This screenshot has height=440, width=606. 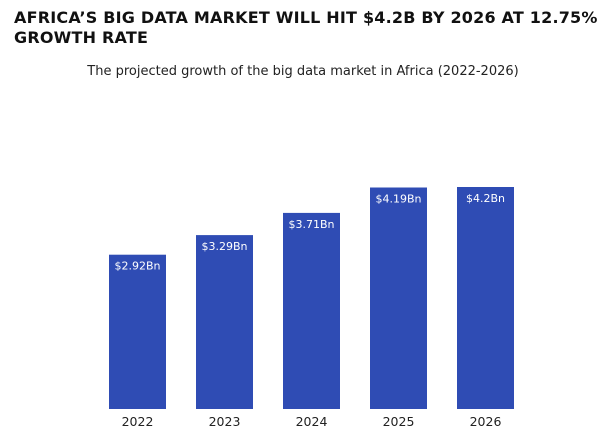 I want to click on x-tick-2022: 2022, so click(x=138, y=421).